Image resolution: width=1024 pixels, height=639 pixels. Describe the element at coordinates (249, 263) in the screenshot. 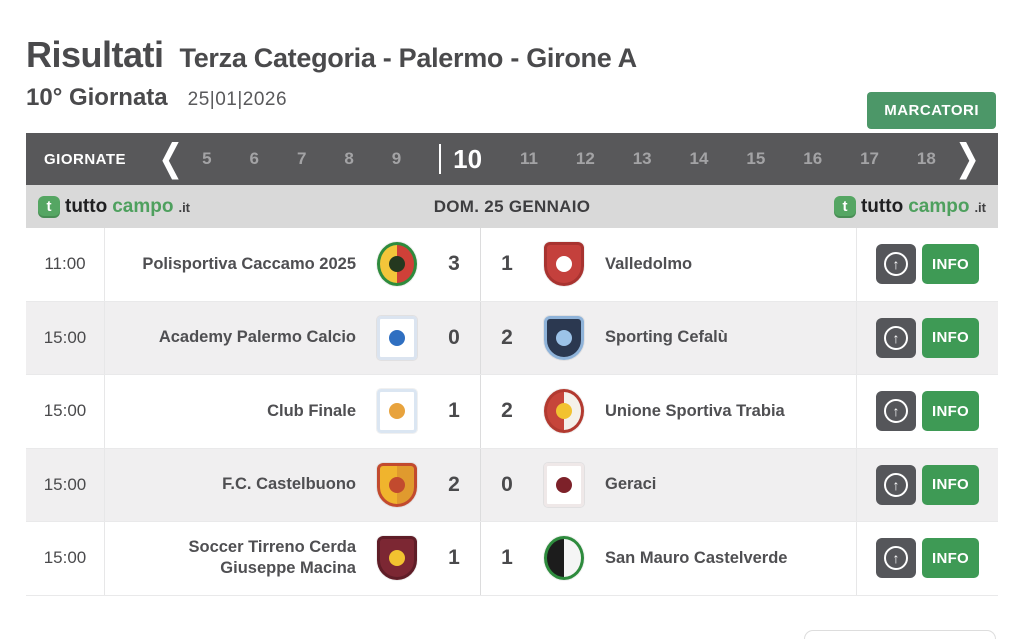

I see `home-team-name: Polisportiva Caccamo 2025` at that location.